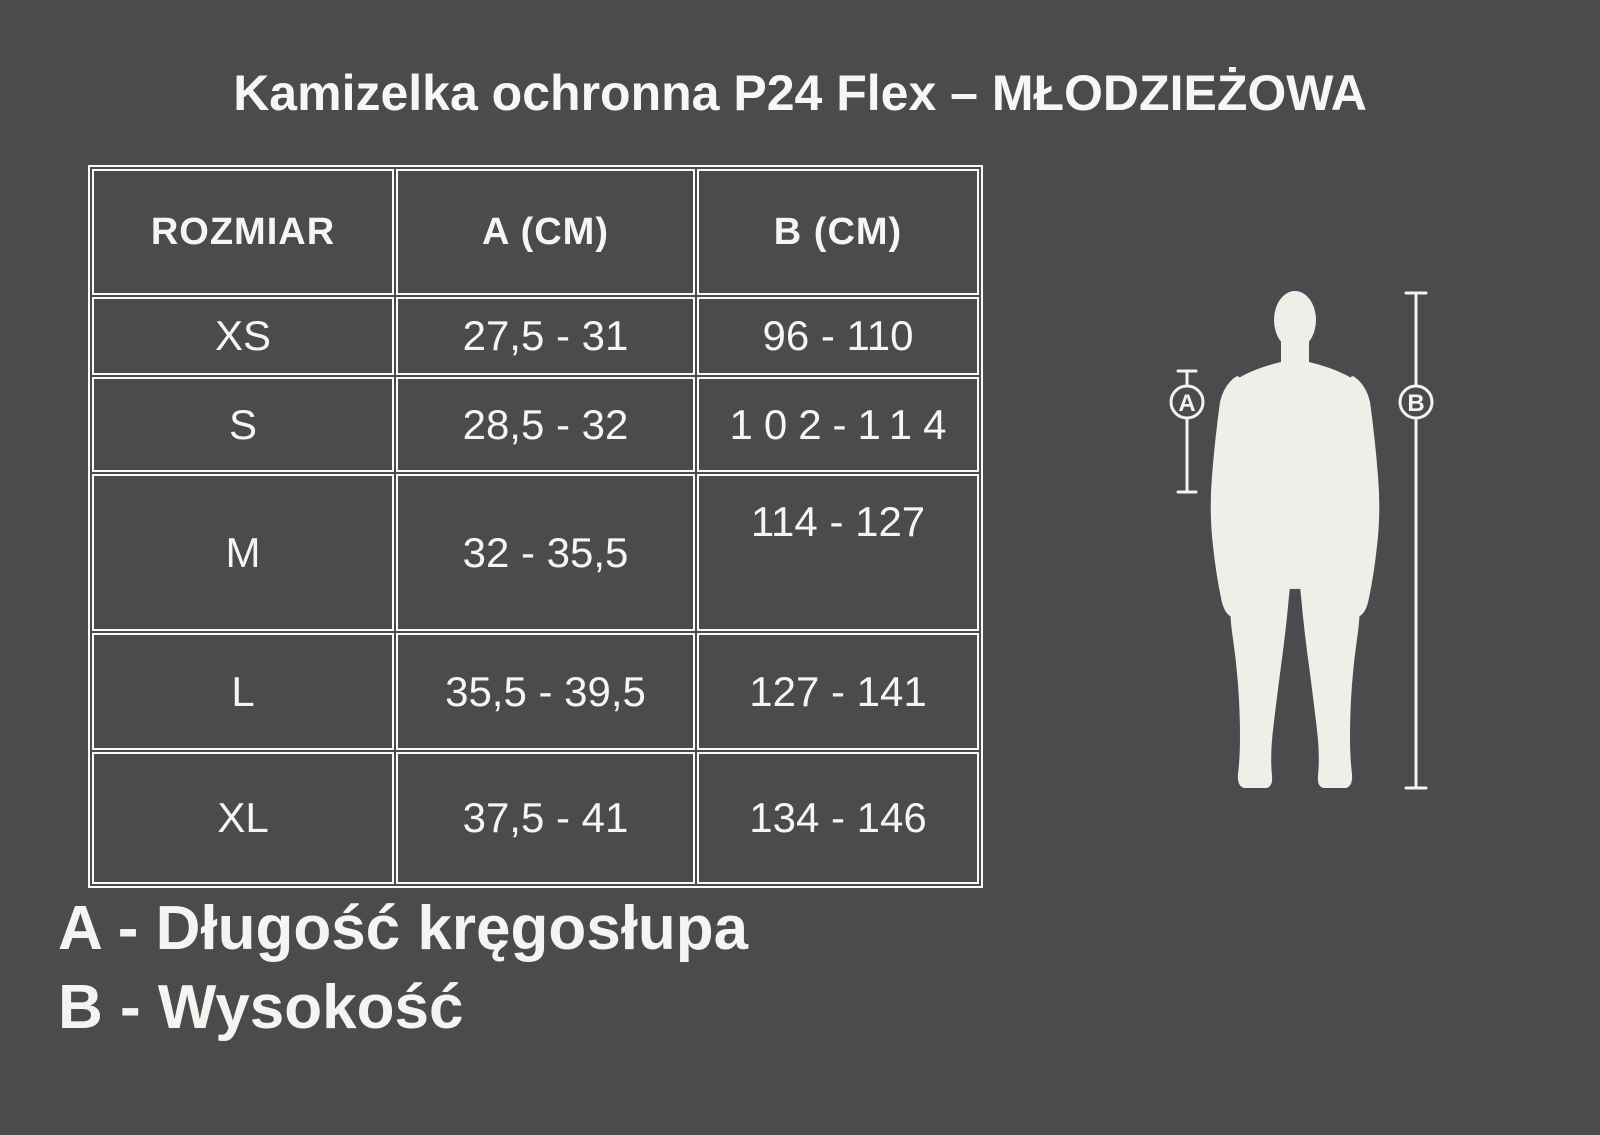 Image resolution: width=1600 pixels, height=1135 pixels. I want to click on b-cm-cell: 134 - 146, so click(838, 818).